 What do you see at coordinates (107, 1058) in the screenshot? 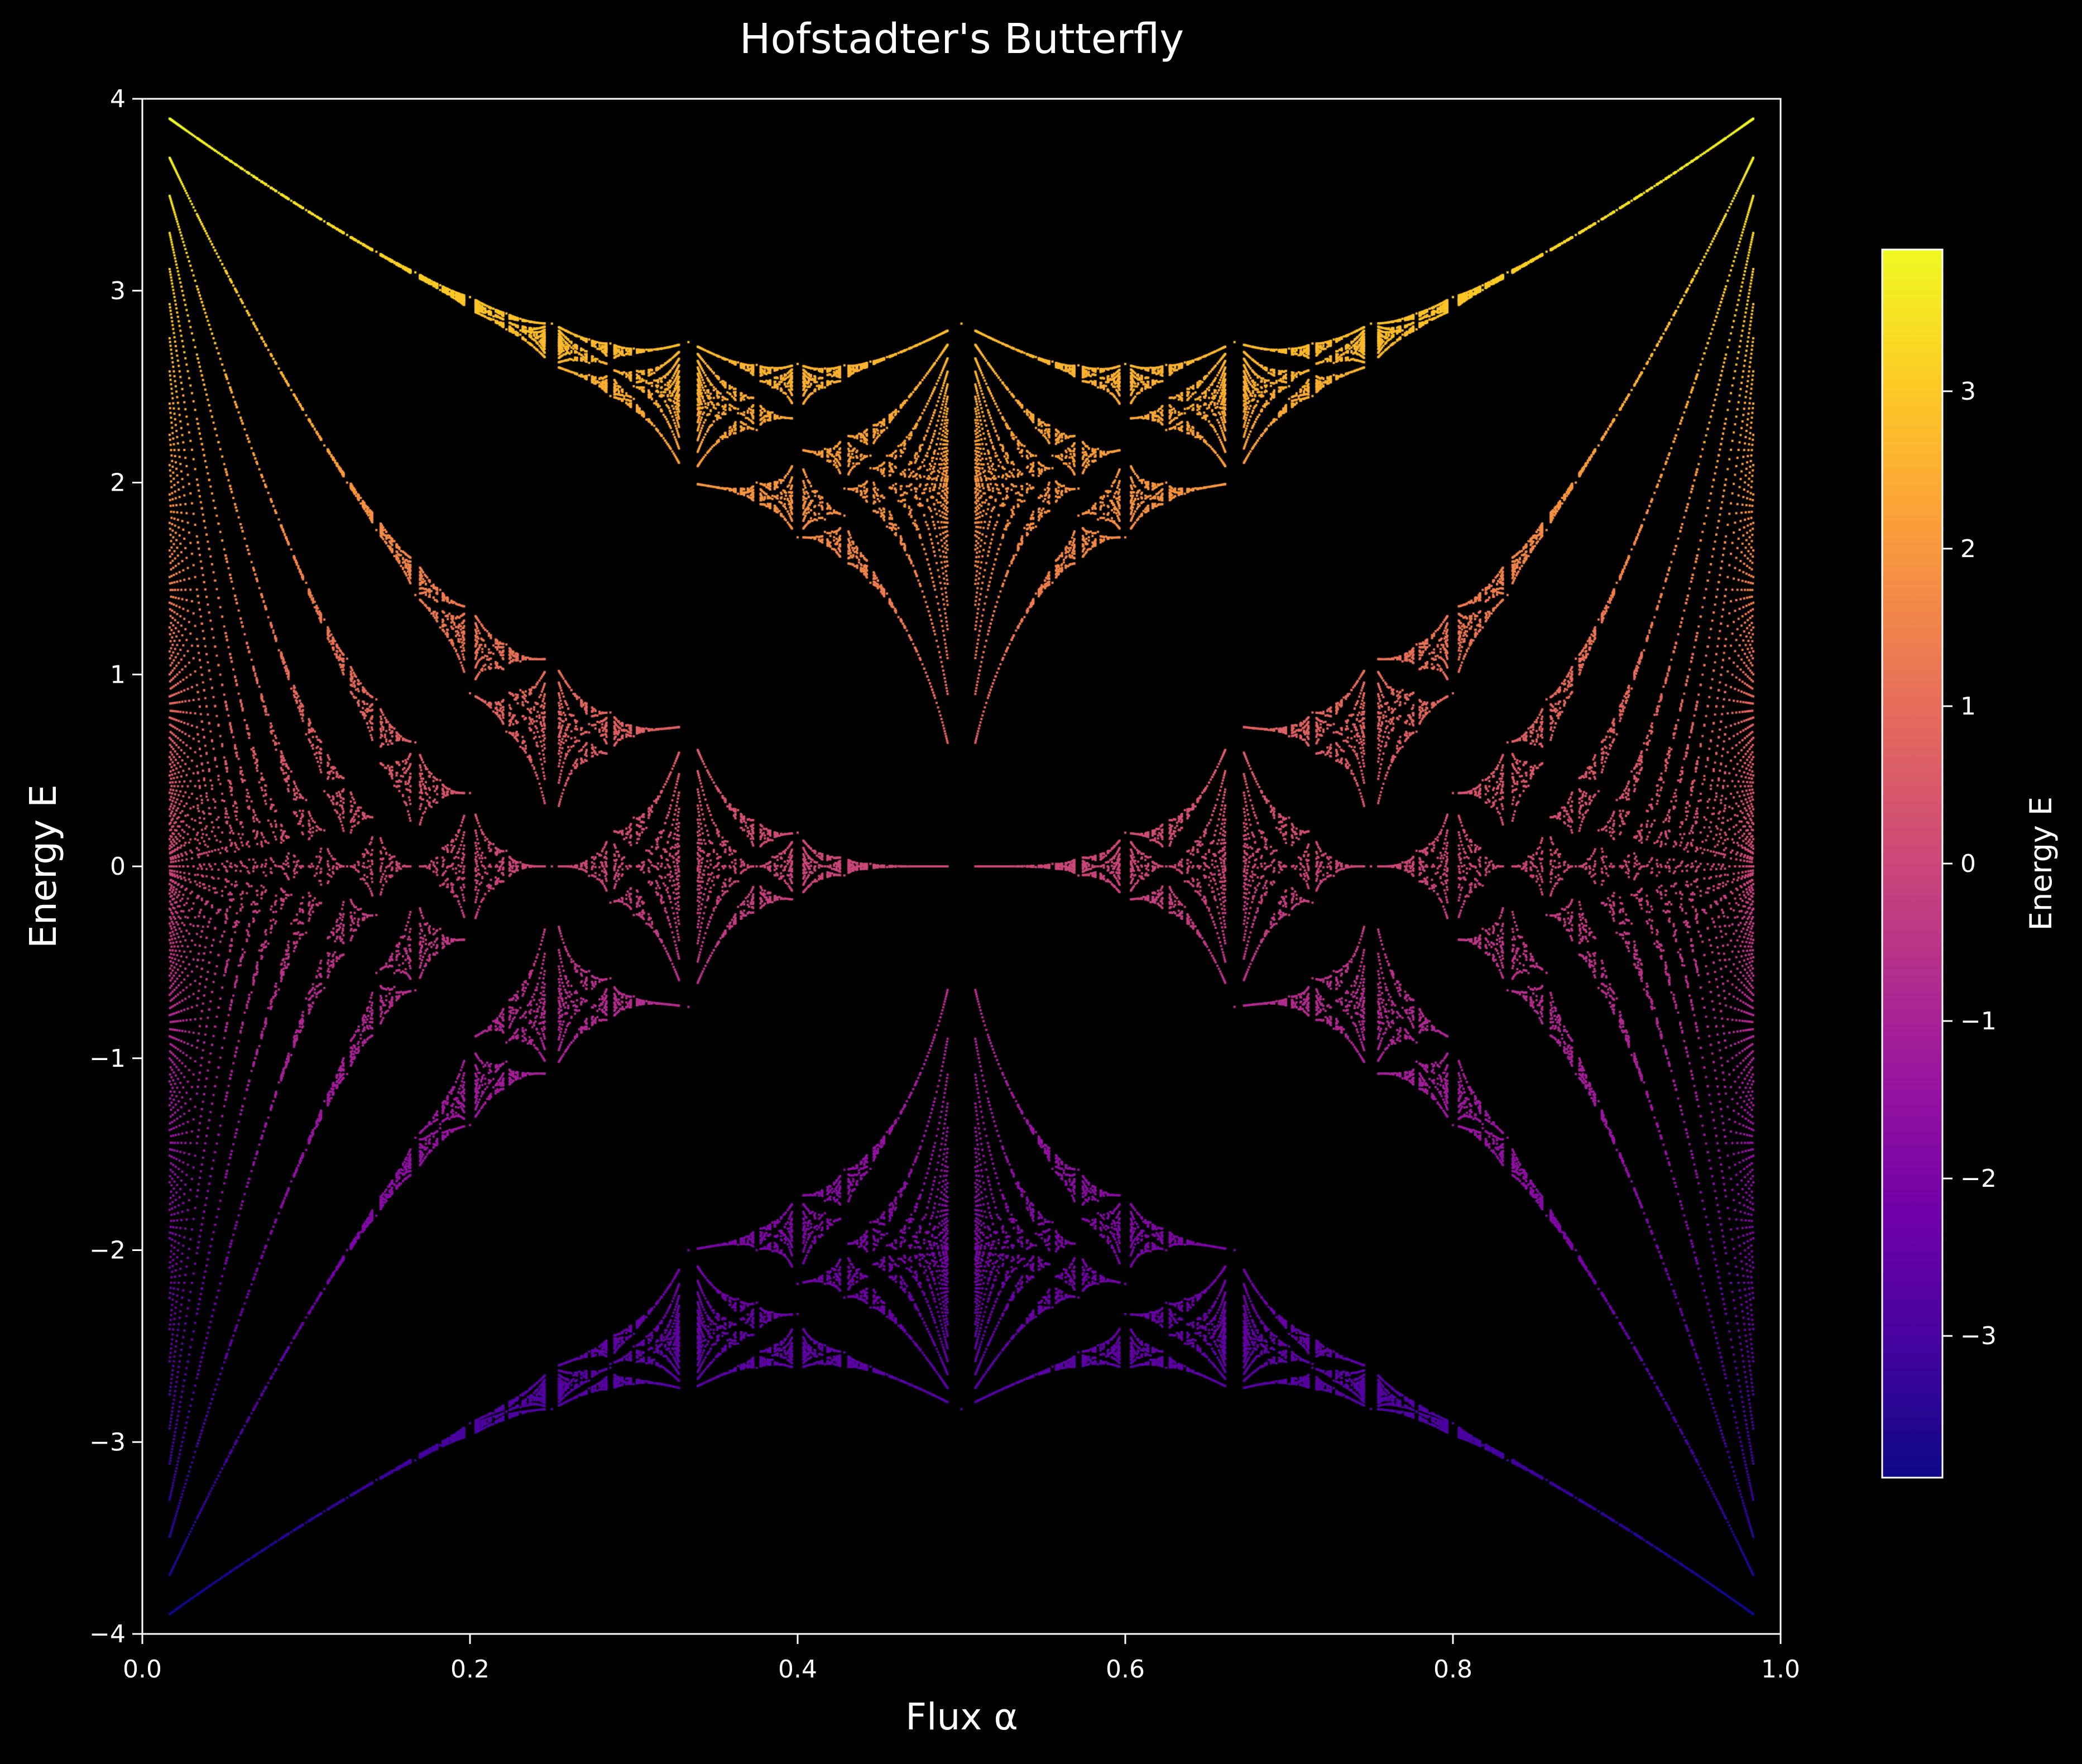
I see `y-tick-label: −1` at bounding box center [107, 1058].